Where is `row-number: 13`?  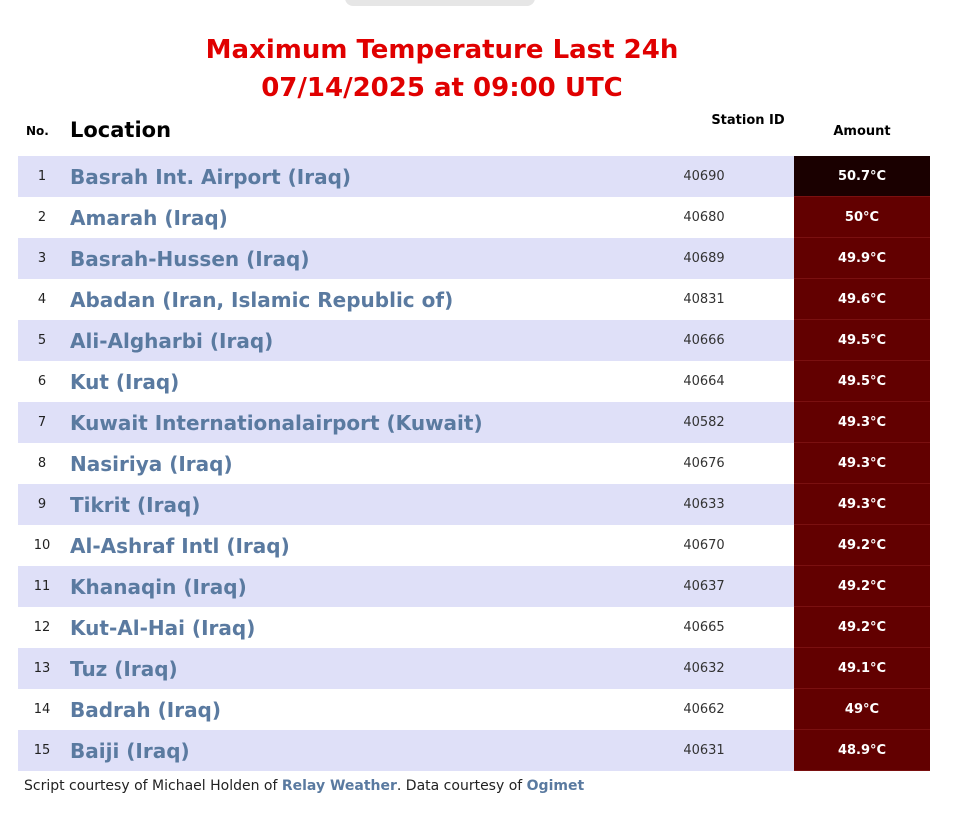 row-number: 13 is located at coordinates (42, 668).